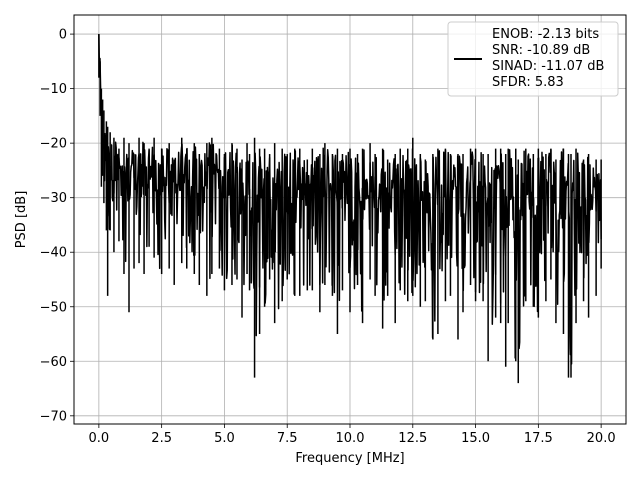 The width and height of the screenshot is (640, 485). I want to click on y-tick-label: −20, so click(53, 144).